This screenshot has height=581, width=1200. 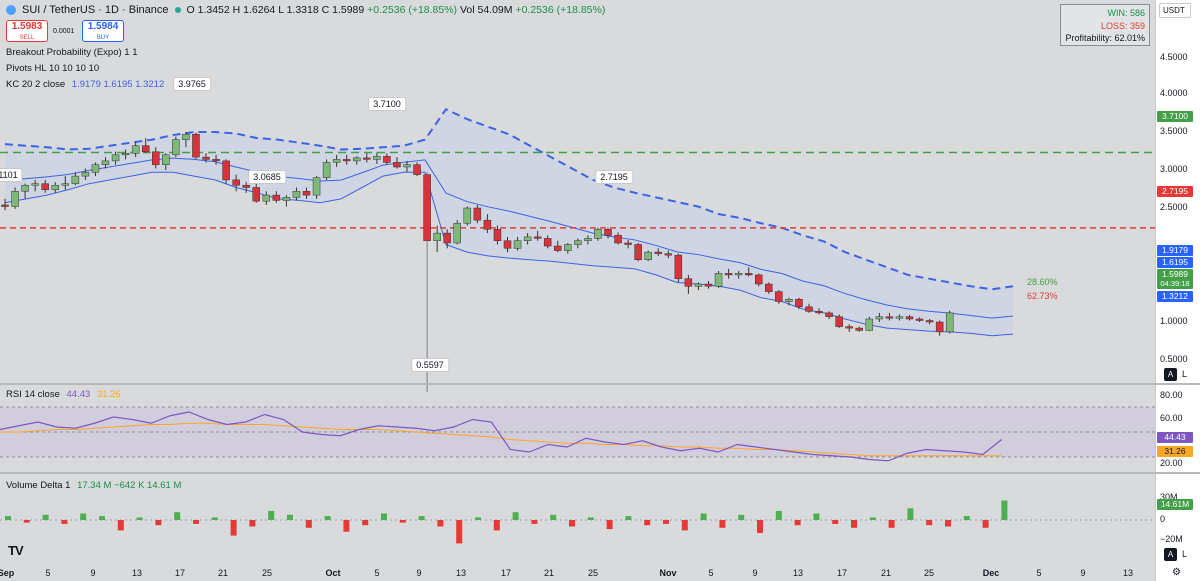 What do you see at coordinates (600, 473) in the screenshot?
I see `pane-separator-vd` at bounding box center [600, 473].